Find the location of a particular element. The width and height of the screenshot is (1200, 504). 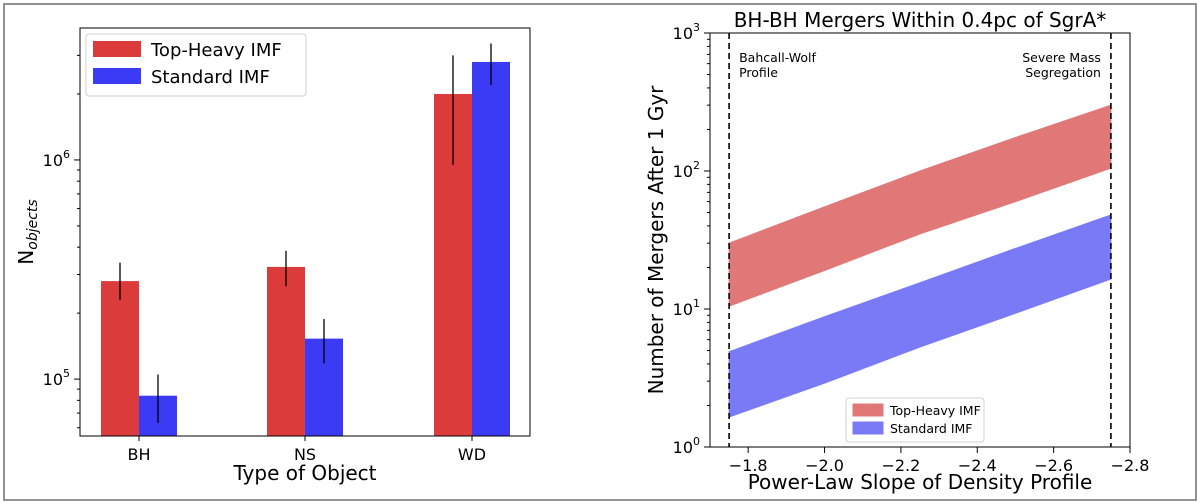

y-tick-label: 10⁰ is located at coordinates (686, 446).